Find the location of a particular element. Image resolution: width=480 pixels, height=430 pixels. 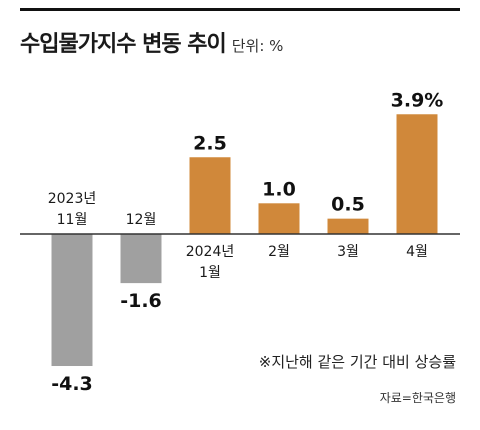

category-label-1-line-1: 2023년 is located at coordinates (72, 199).